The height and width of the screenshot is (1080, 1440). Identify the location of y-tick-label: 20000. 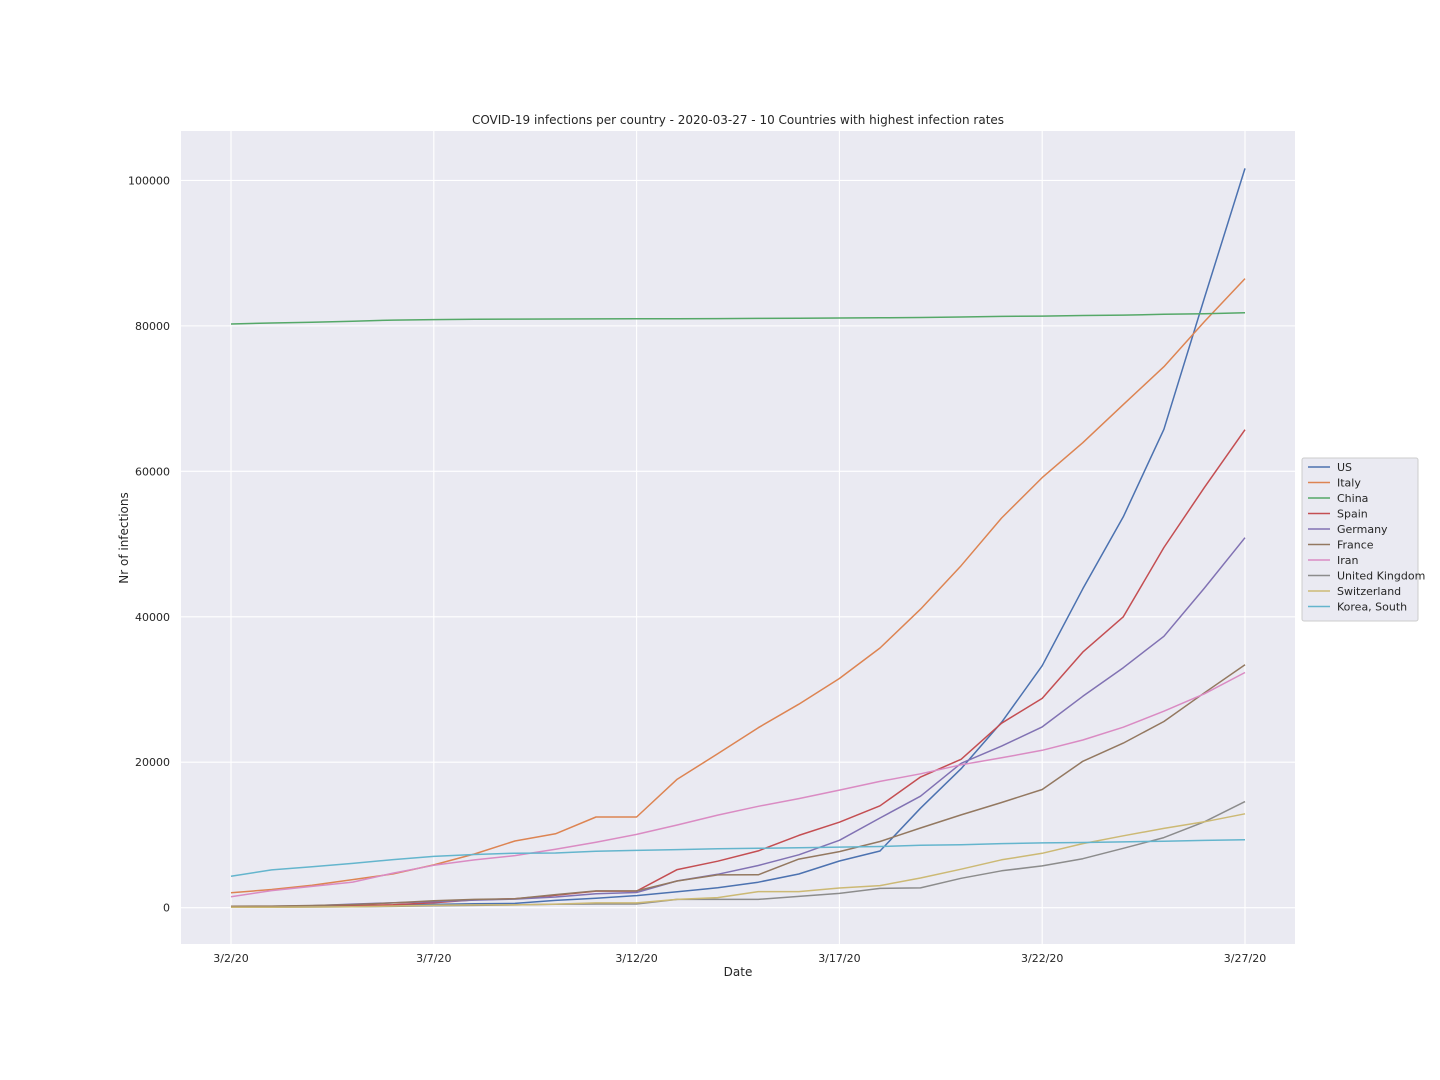
(152, 762).